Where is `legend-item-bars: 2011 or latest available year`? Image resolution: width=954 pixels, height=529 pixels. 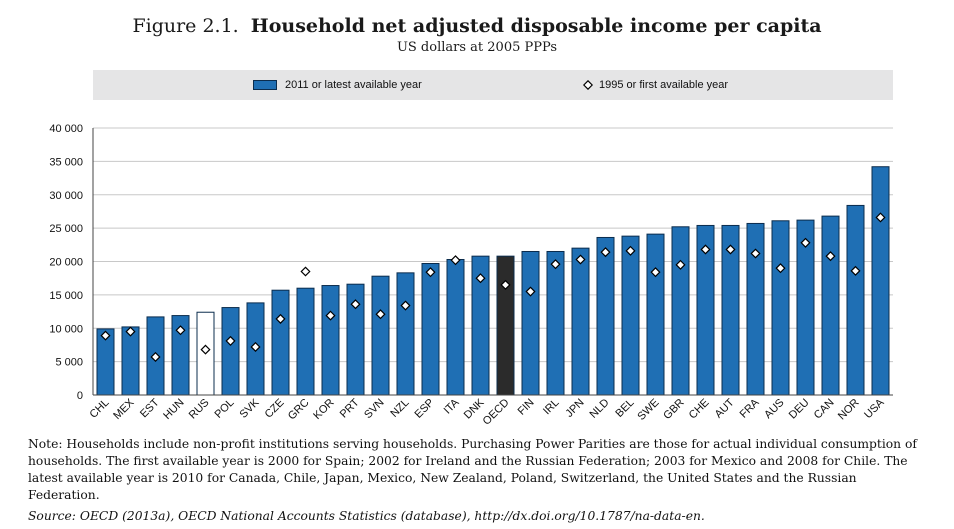 legend-item-bars: 2011 or latest available year is located at coordinates (337, 85).